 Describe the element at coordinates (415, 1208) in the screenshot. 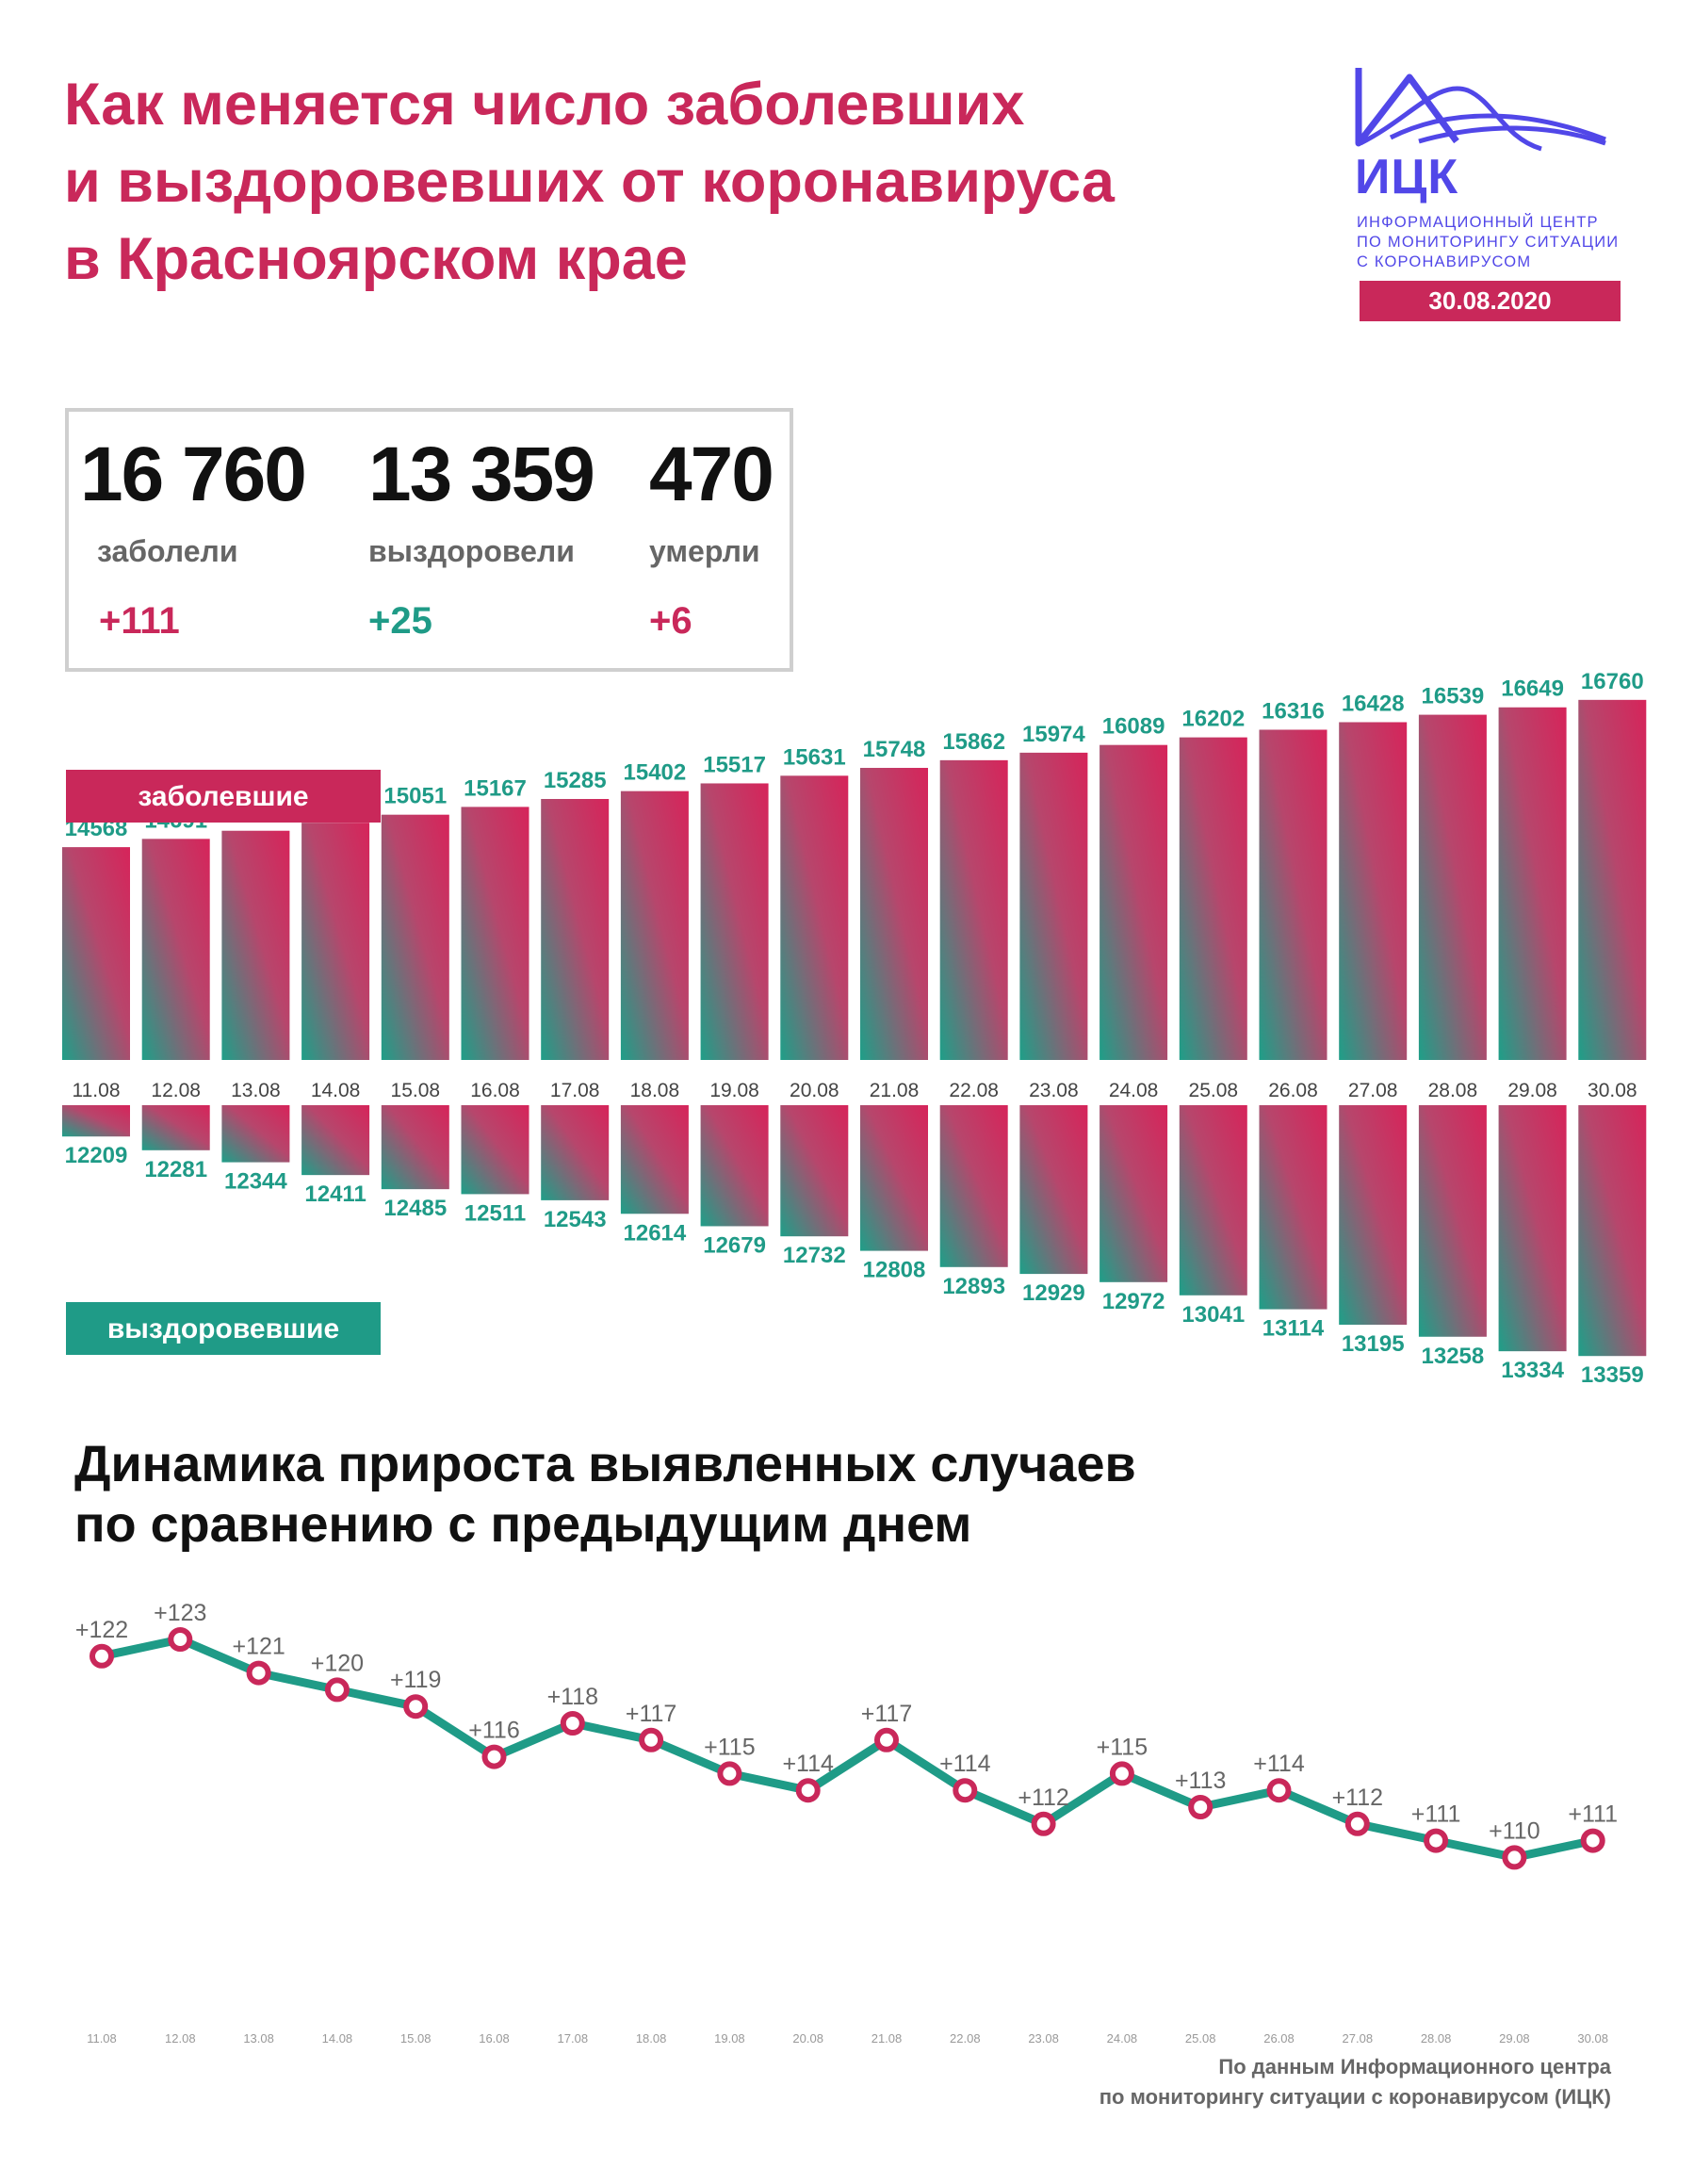

I see `bar-recovered-label-15.08: 12485` at that location.